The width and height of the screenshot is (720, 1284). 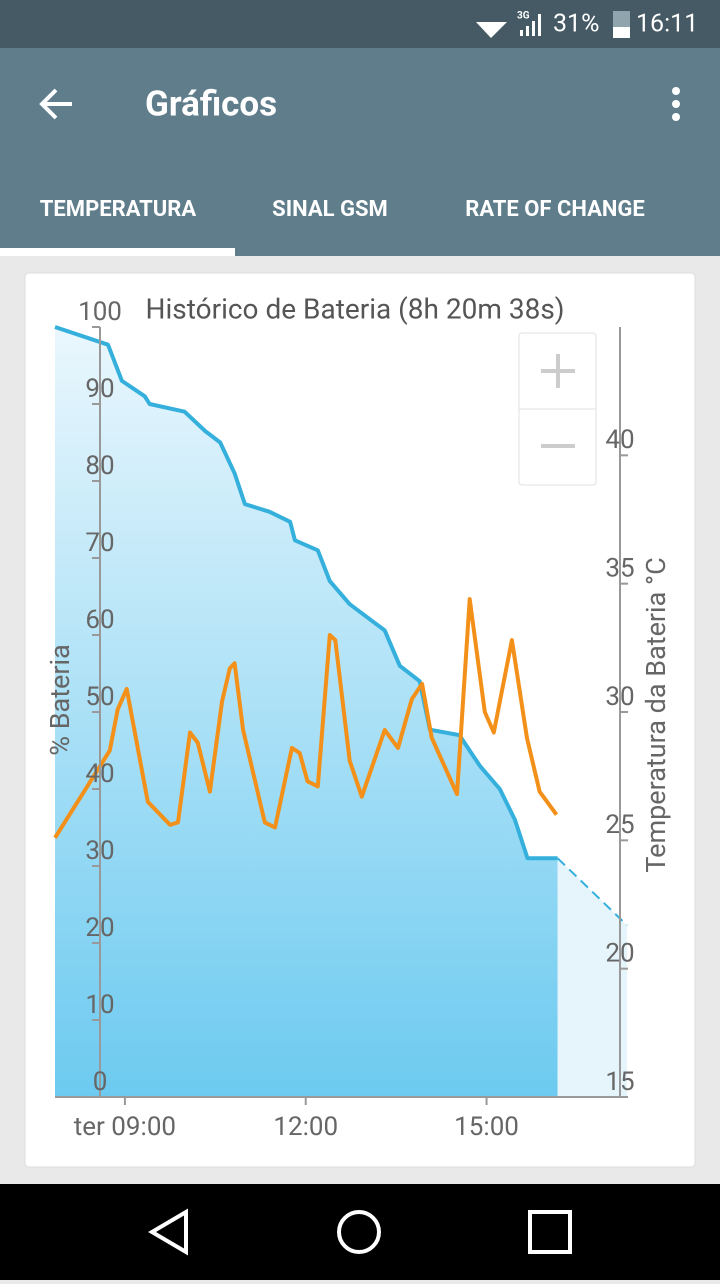 What do you see at coordinates (619, 440) in the screenshot?
I see `y2-tick-label: 40` at bounding box center [619, 440].